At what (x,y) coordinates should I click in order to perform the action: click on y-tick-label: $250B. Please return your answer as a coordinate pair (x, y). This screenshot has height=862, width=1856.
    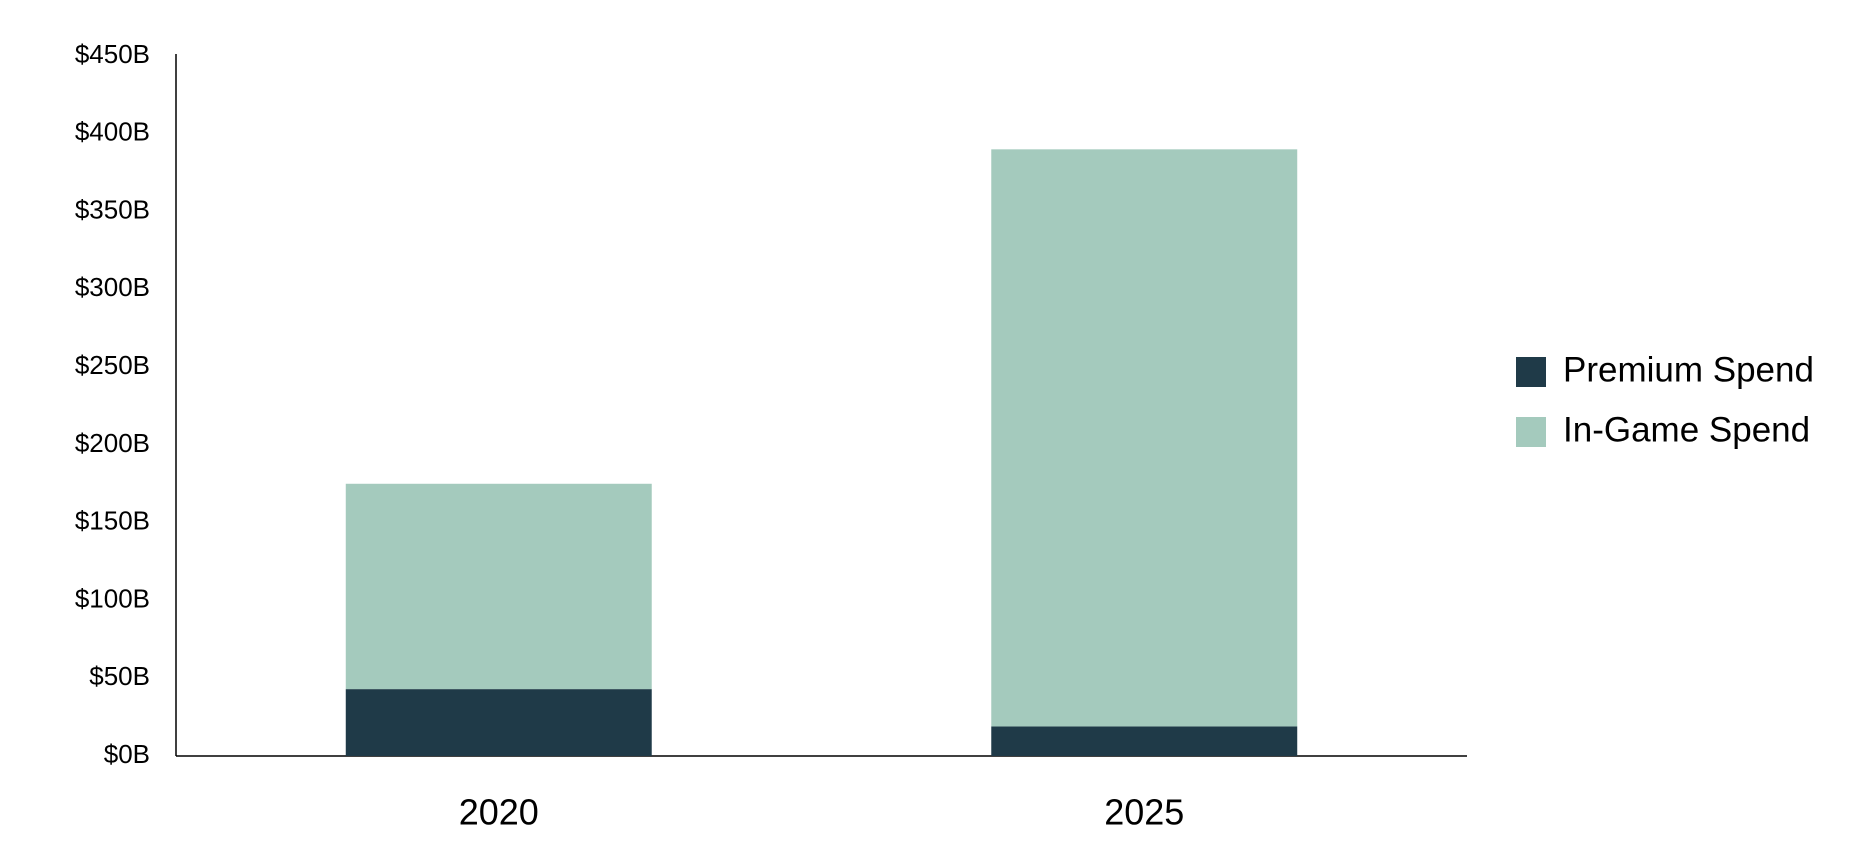
    Looking at the image, I should click on (112, 365).